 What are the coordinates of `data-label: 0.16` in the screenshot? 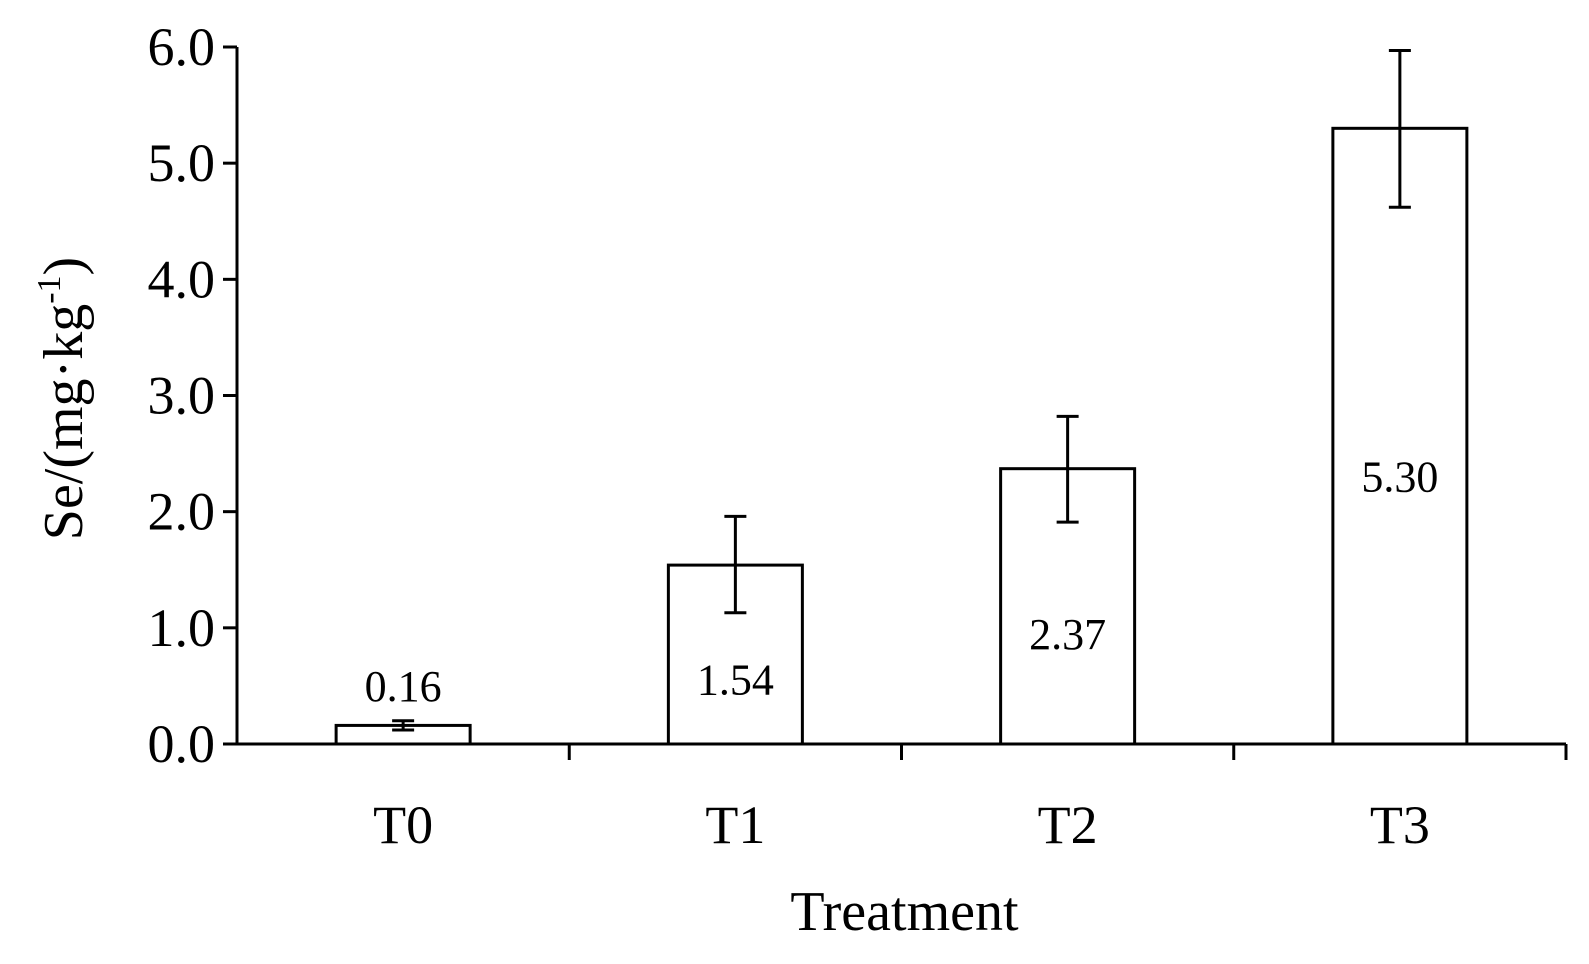 It's located at (403, 686).